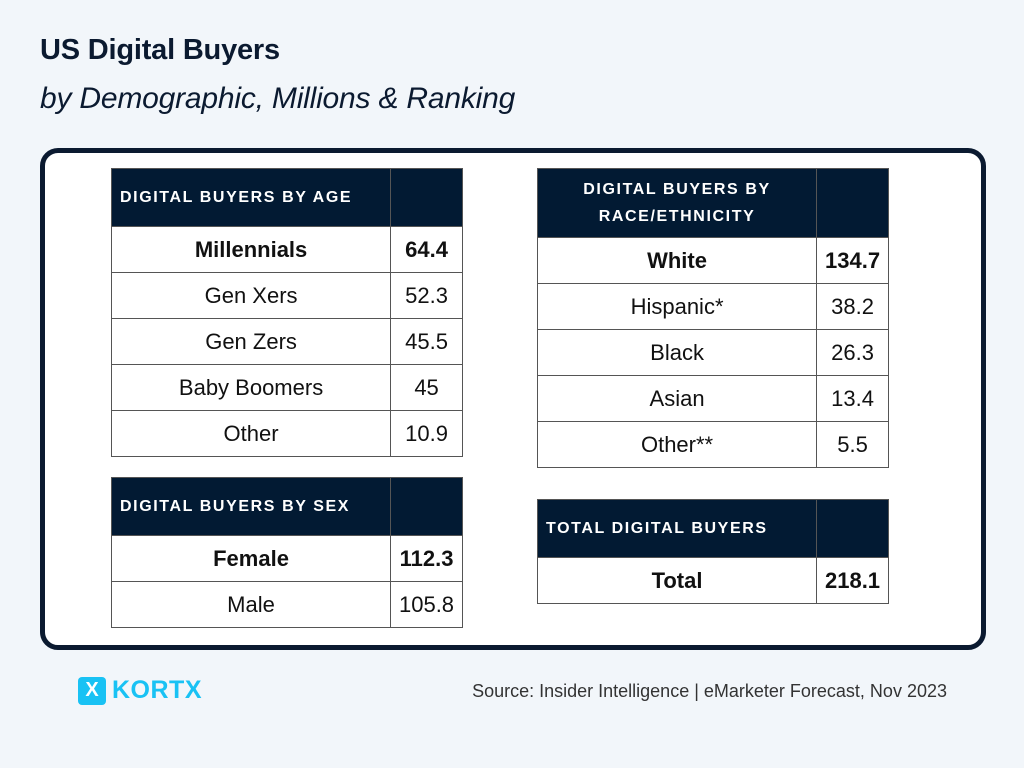 The image size is (1024, 768). I want to click on page-title: US Digital Buyers, so click(160, 50).